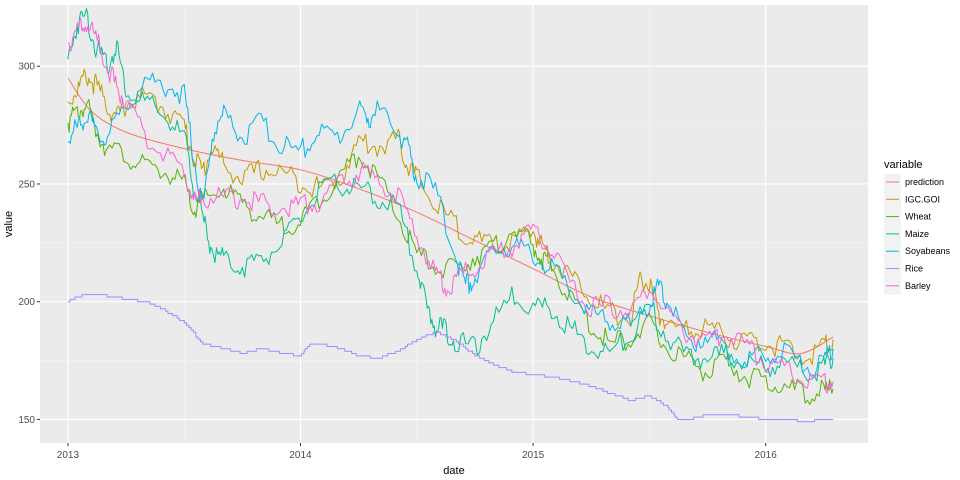  Describe the element at coordinates (300, 455) in the screenshot. I see `x-tick-label: 2014` at that location.